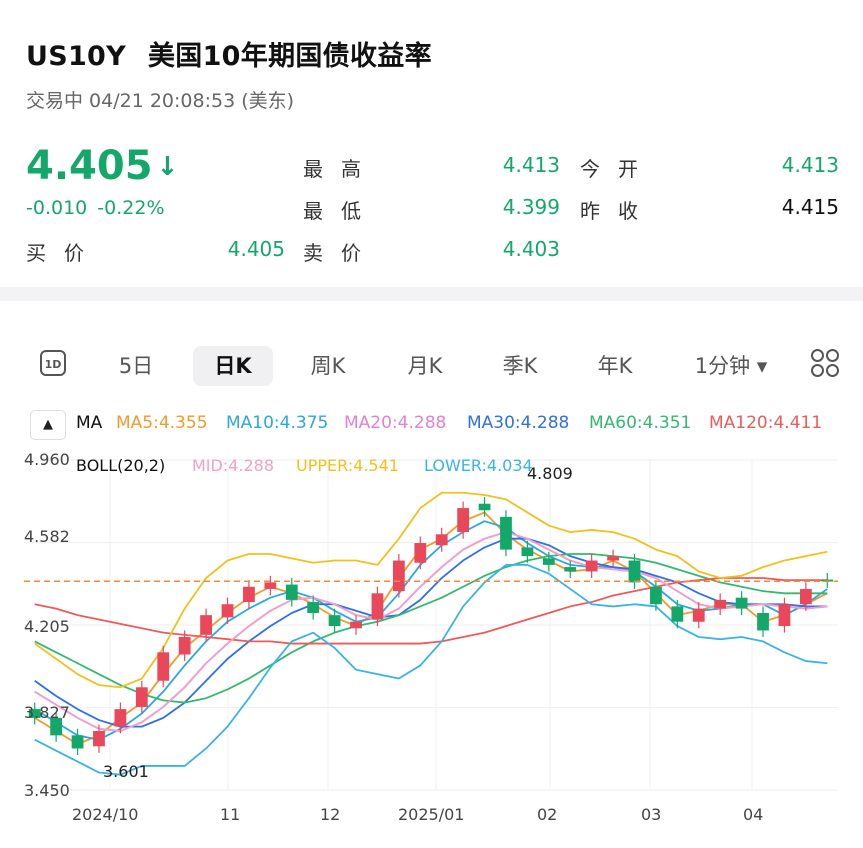  I want to click on x-tick-label: 02, so click(547, 814).